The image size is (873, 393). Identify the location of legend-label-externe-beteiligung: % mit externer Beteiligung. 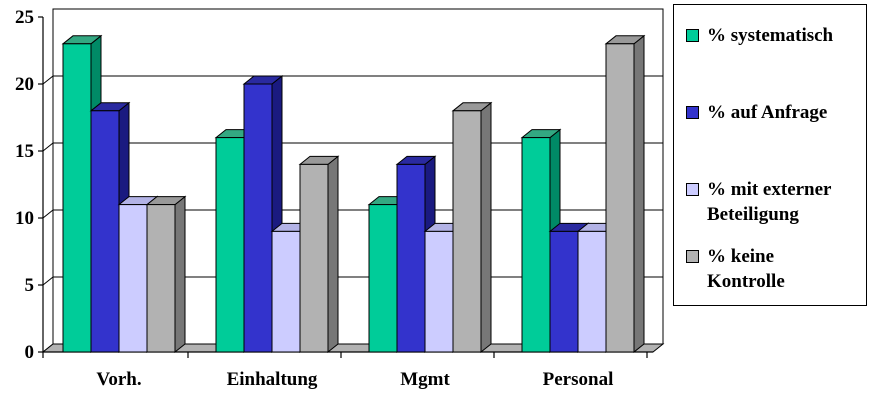
(769, 202).